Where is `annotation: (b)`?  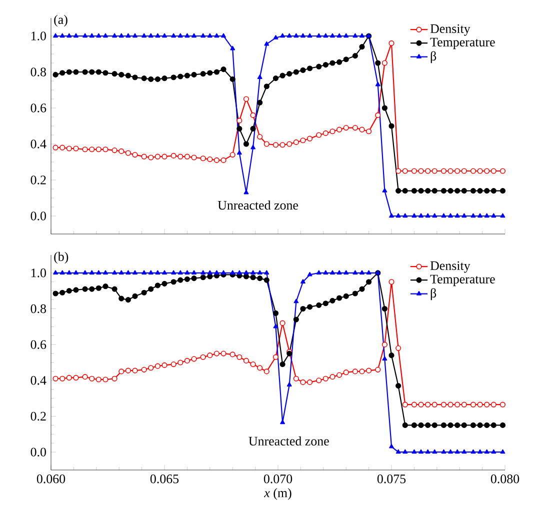
annotation: (b) is located at coordinates (61, 258).